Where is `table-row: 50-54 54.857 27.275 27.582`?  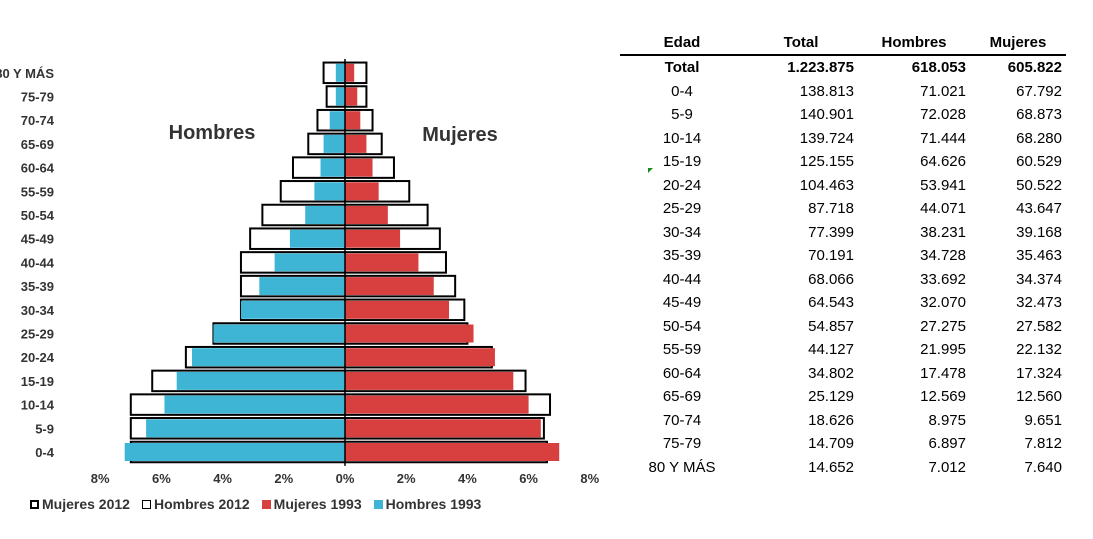 table-row: 50-54 54.857 27.275 27.582 is located at coordinates (843, 327).